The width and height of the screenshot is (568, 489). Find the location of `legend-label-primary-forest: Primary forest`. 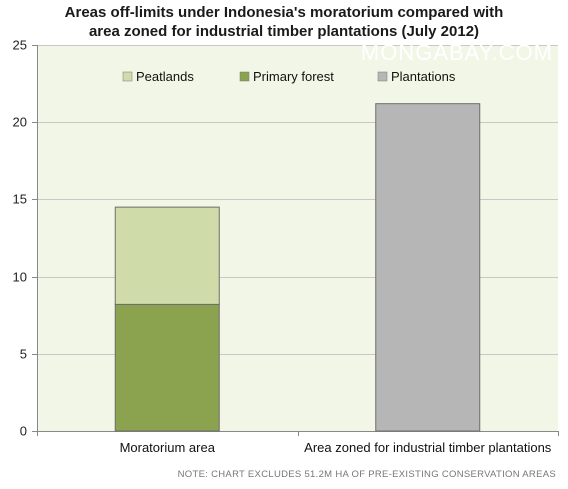

legend-label-primary-forest: Primary forest is located at coordinates (293, 76).